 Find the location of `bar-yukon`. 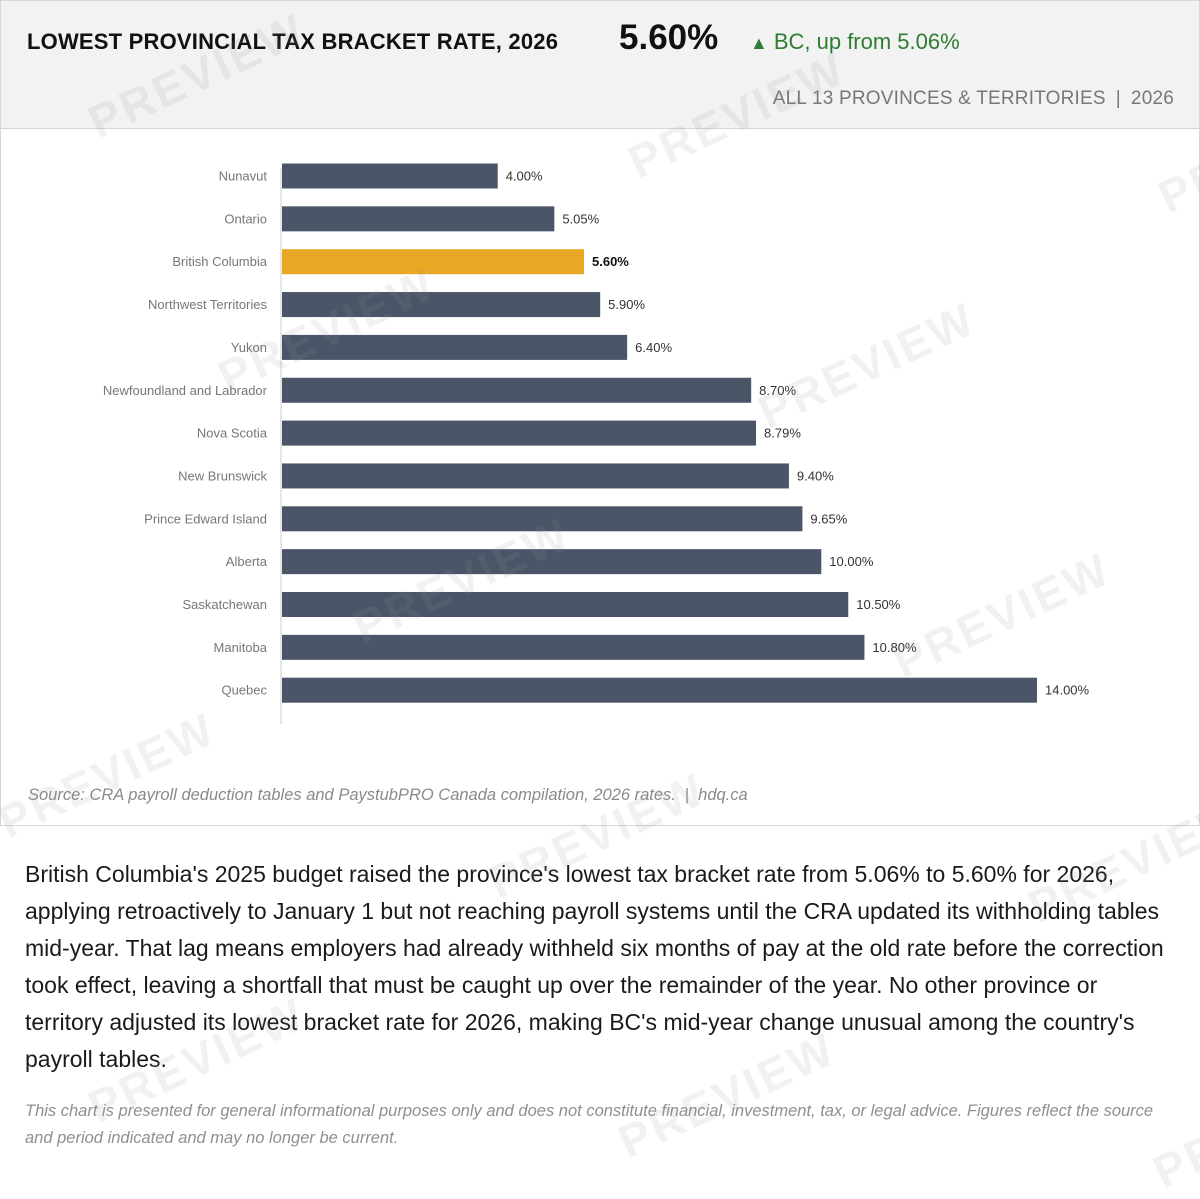

bar-yukon is located at coordinates (455, 347).